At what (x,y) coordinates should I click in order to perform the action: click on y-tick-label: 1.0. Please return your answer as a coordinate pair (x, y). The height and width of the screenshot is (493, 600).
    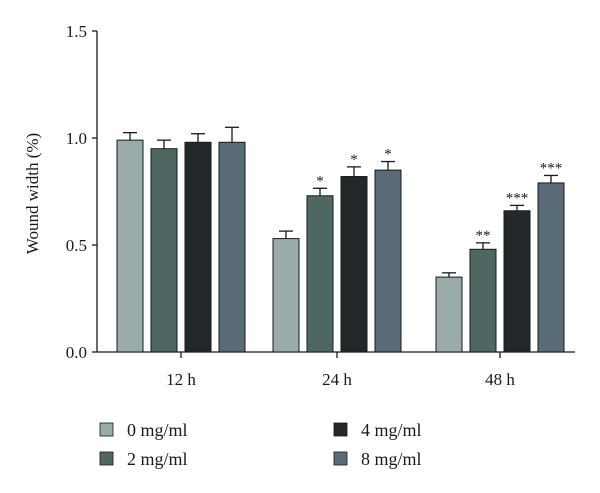
    Looking at the image, I should click on (76, 138).